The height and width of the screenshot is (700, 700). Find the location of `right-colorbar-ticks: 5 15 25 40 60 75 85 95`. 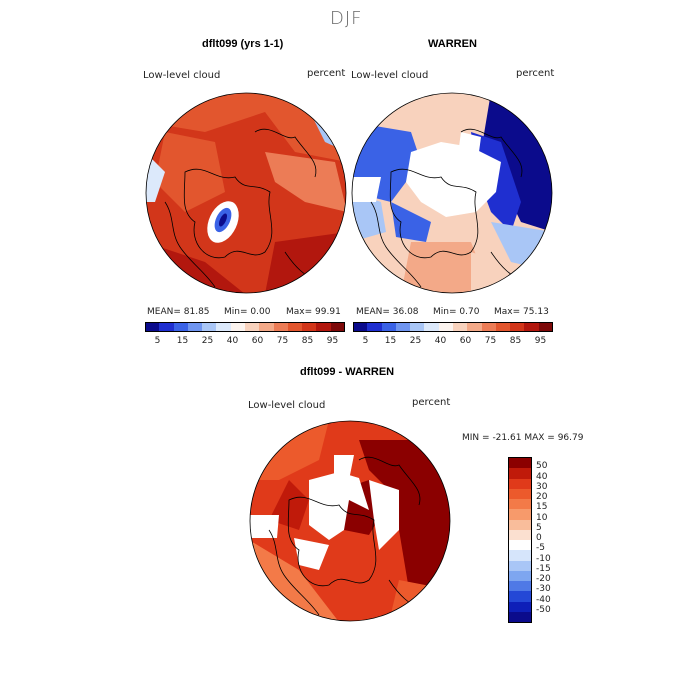

right-colorbar-ticks: 5 15 25 40 60 75 85 95 is located at coordinates (453, 342).